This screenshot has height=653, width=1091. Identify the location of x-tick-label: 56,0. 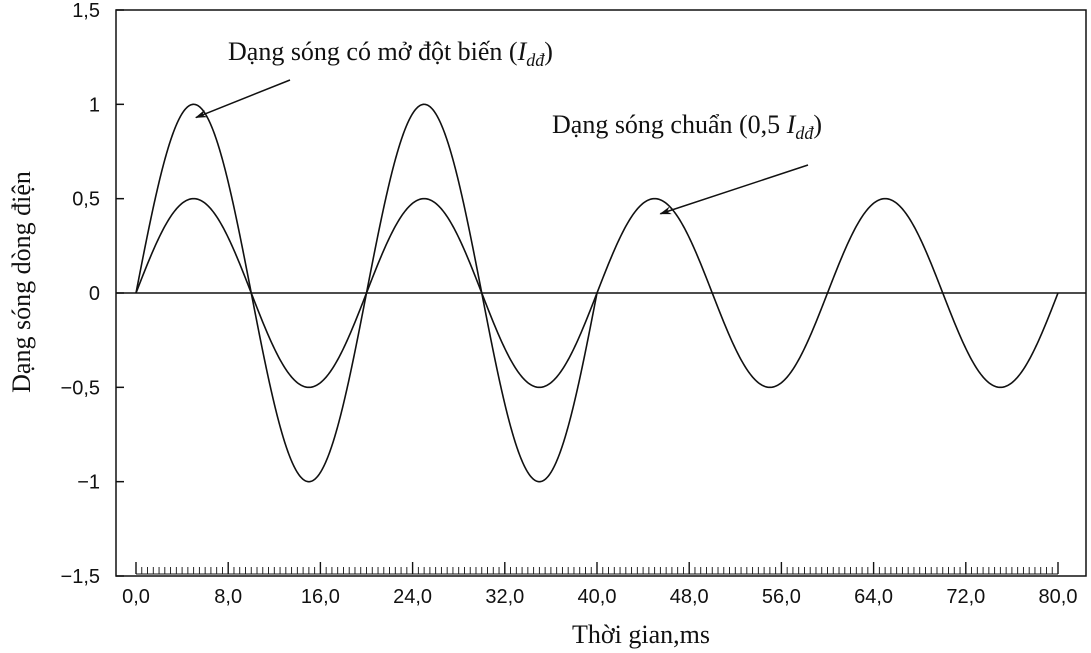
(781, 597).